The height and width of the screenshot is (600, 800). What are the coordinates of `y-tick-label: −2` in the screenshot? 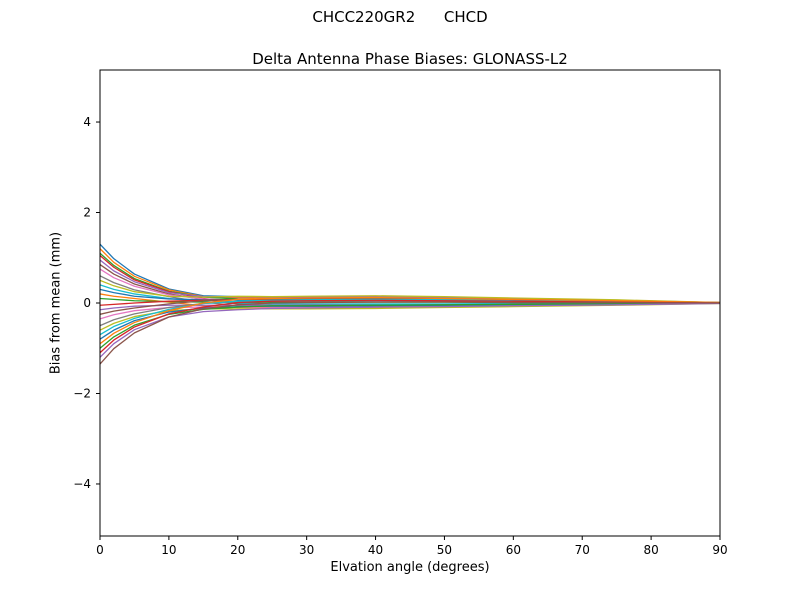 It's located at (82, 393).